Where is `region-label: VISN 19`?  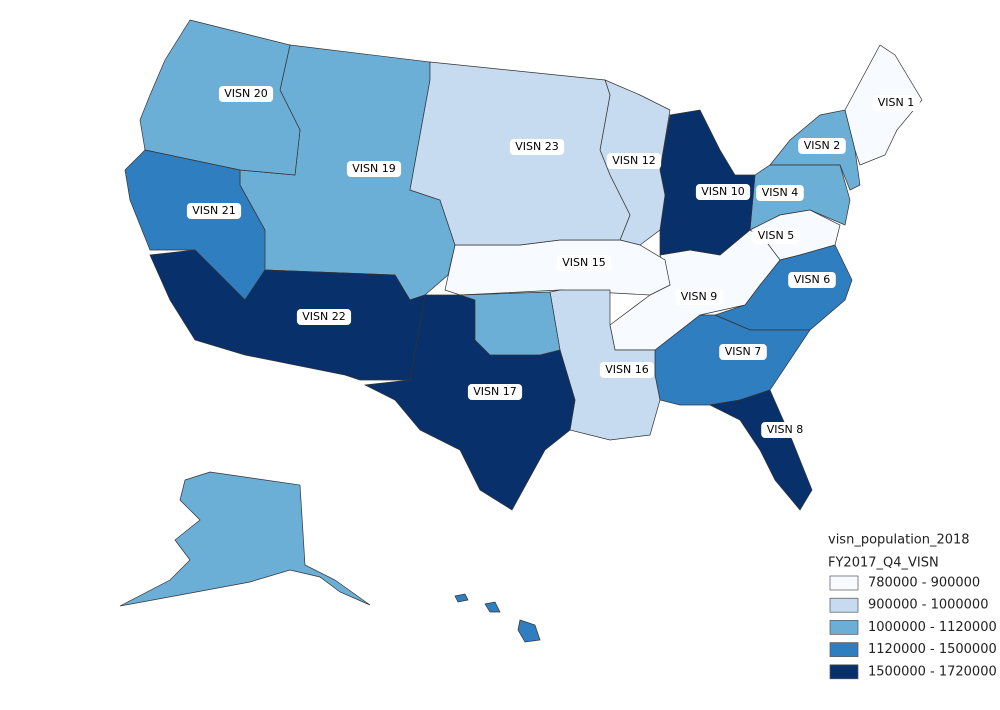
region-label: VISN 19 is located at coordinates (373, 168).